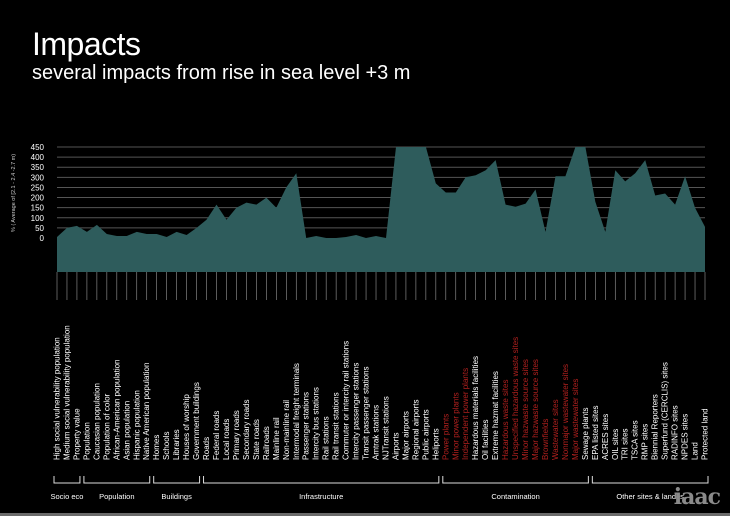  What do you see at coordinates (425, 434) in the screenshot?
I see `x-category-label: Public airports` at bounding box center [425, 434].